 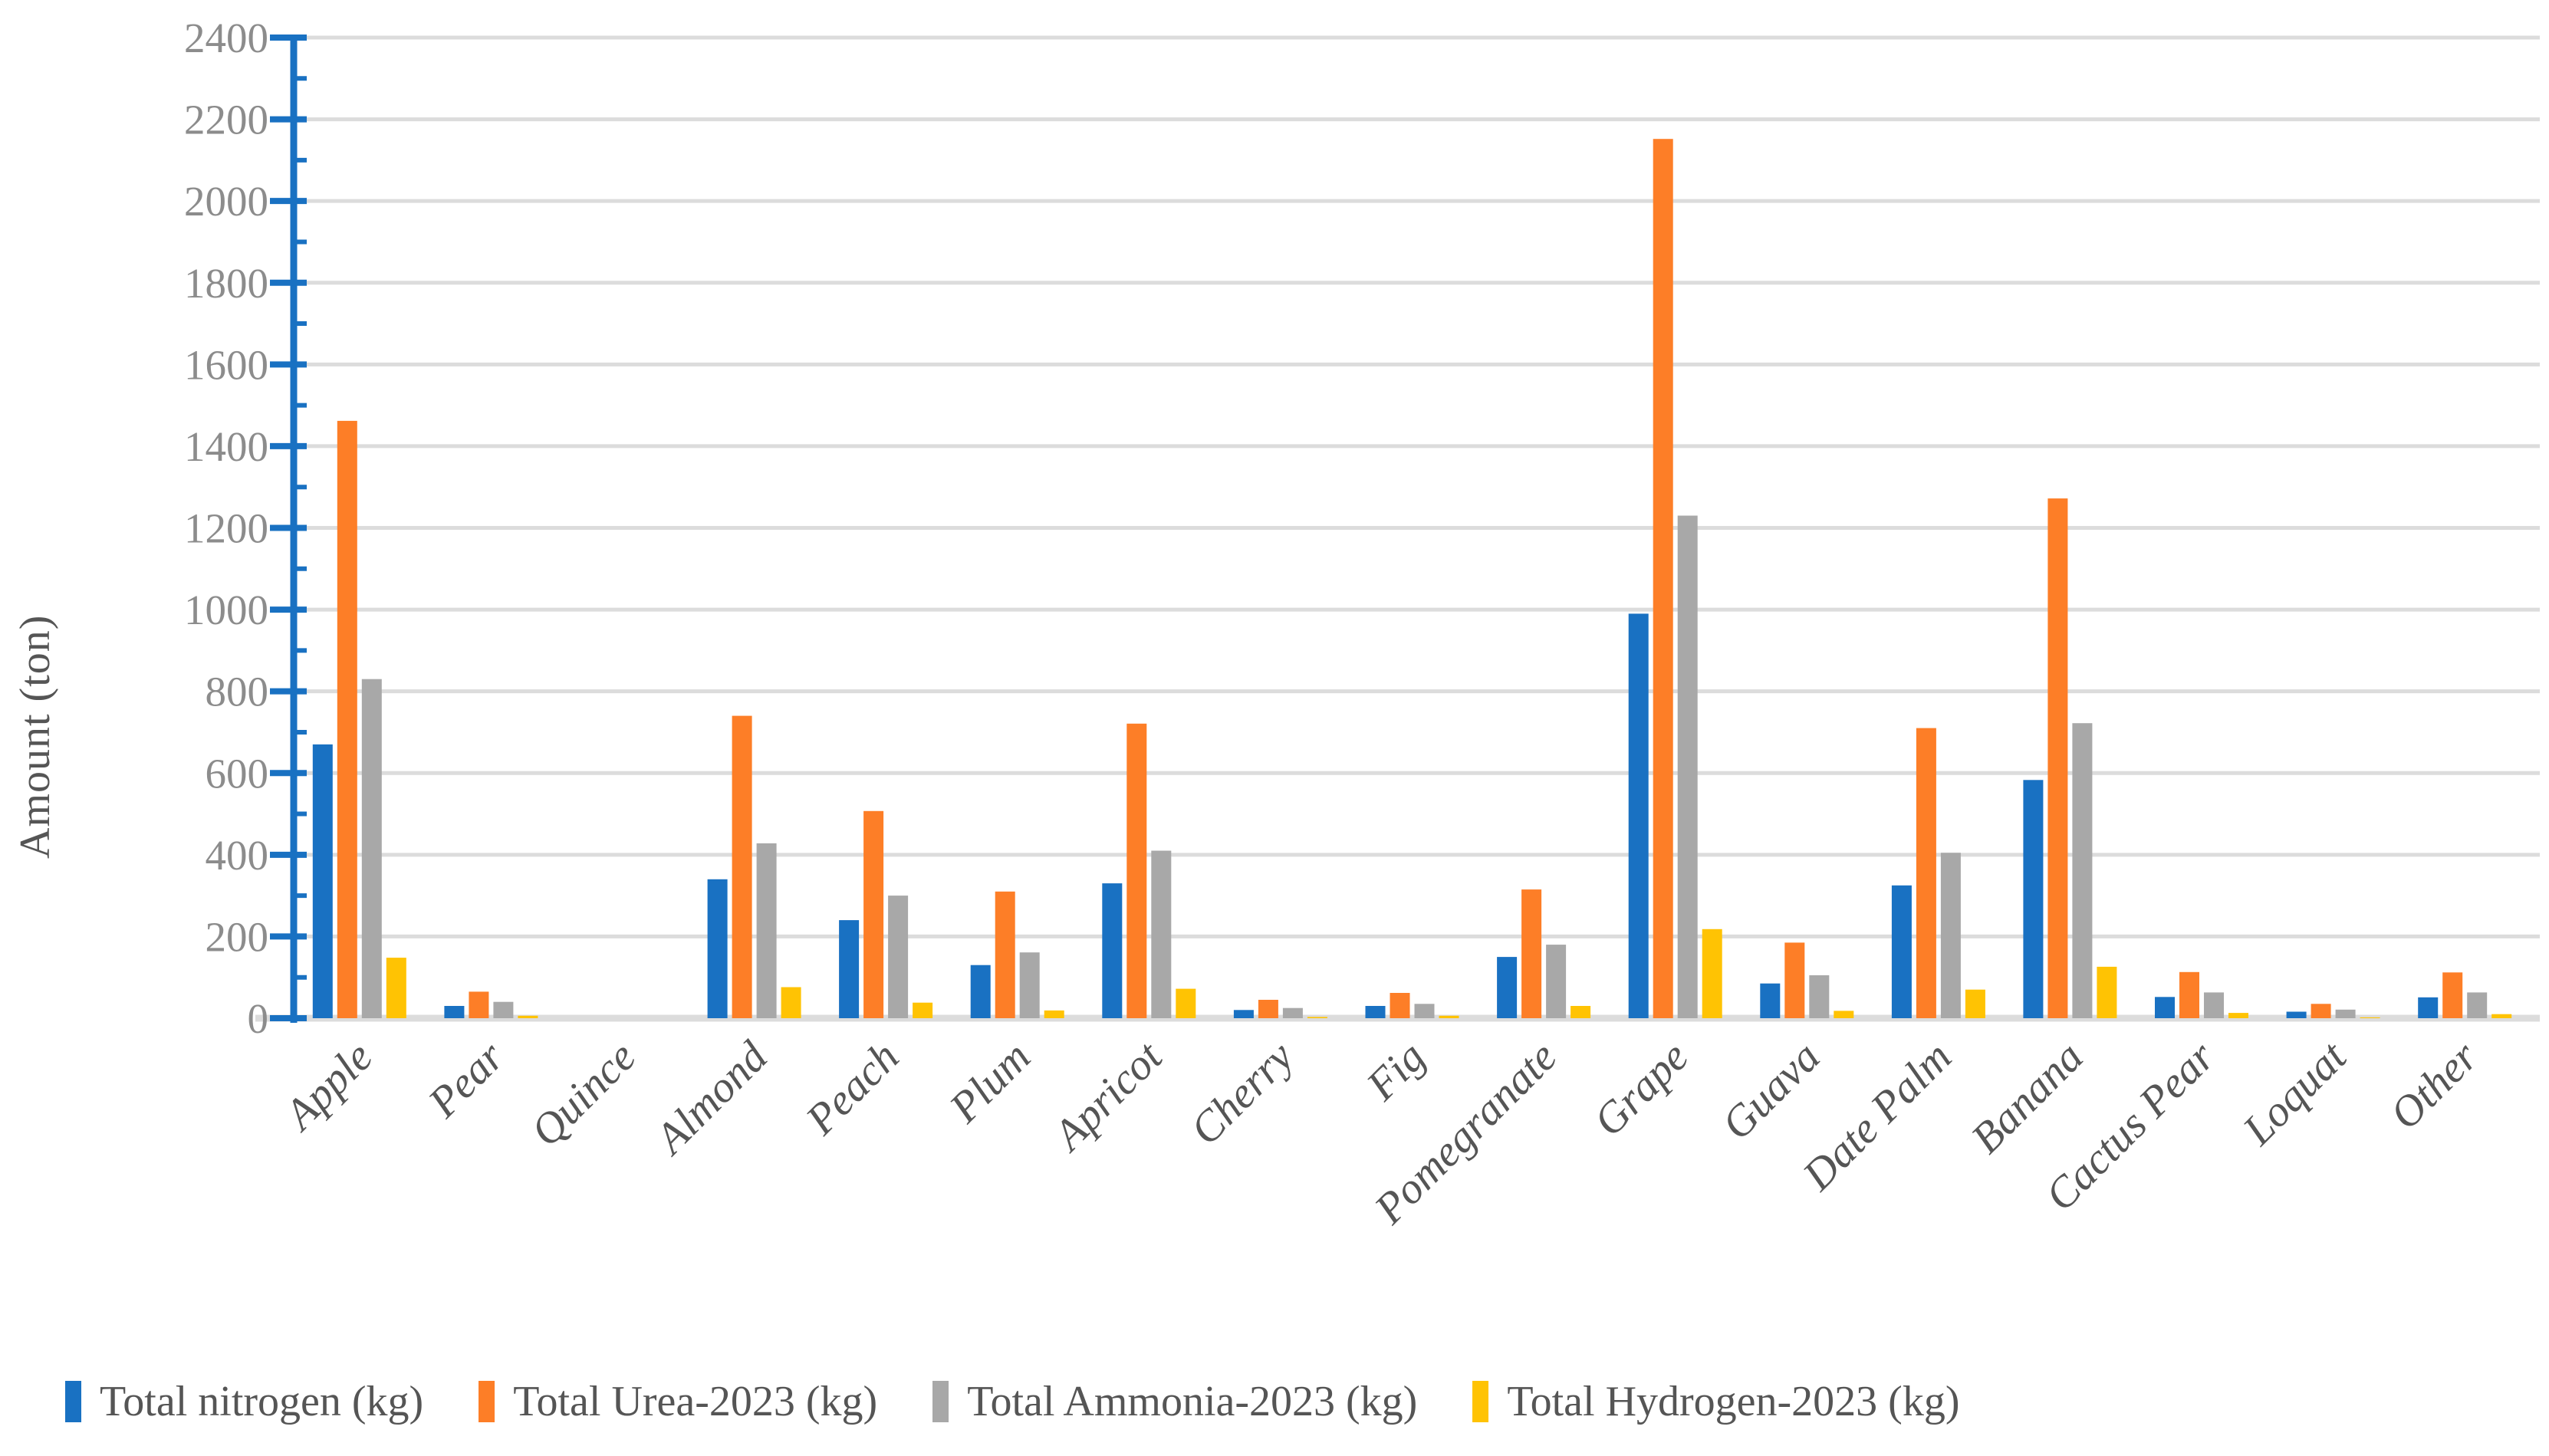 What do you see at coordinates (1734, 1401) in the screenshot?
I see `legend-label-3: Total Hydrogen-2023 (kg)` at bounding box center [1734, 1401].